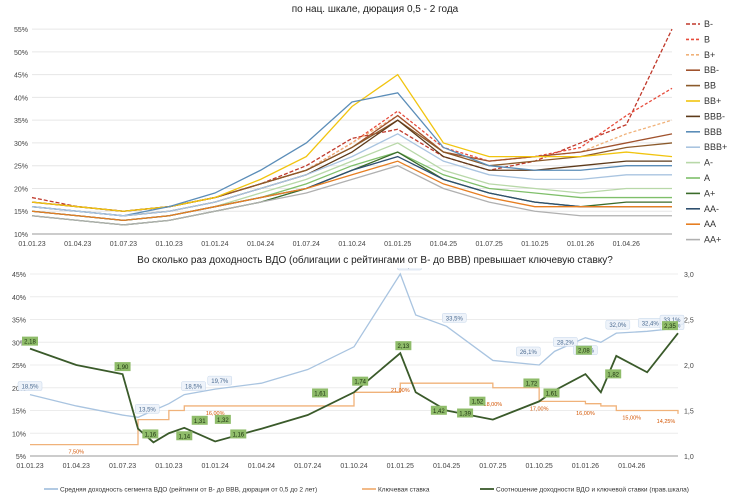  Describe the element at coordinates (715, 147) in the screenshot. I see `legend-label: BBB+` at that location.